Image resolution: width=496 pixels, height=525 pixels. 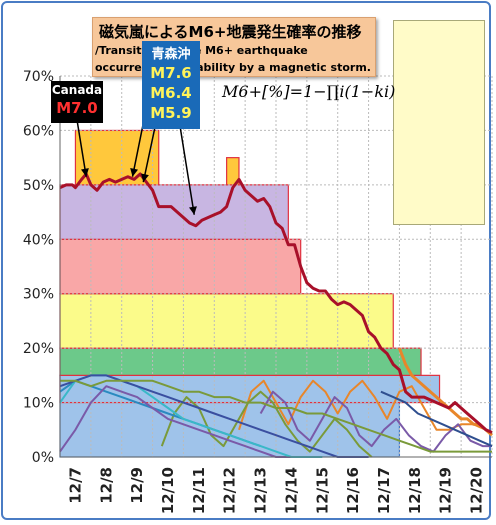 I want to click on aomori-magnitude-3: M5.9, so click(x=171, y=113).